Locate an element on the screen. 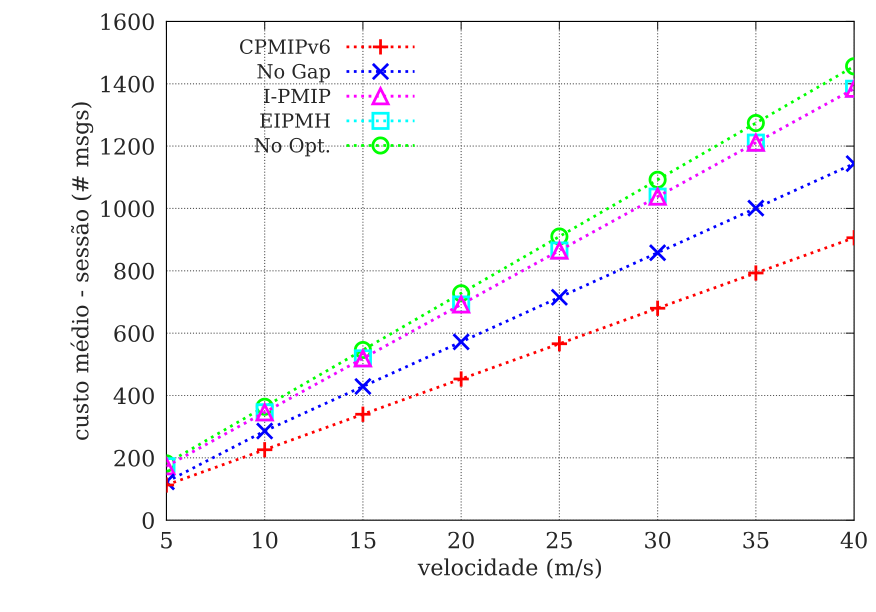 The height and width of the screenshot is (612, 876). y-tick-label: 400 is located at coordinates (134, 395).